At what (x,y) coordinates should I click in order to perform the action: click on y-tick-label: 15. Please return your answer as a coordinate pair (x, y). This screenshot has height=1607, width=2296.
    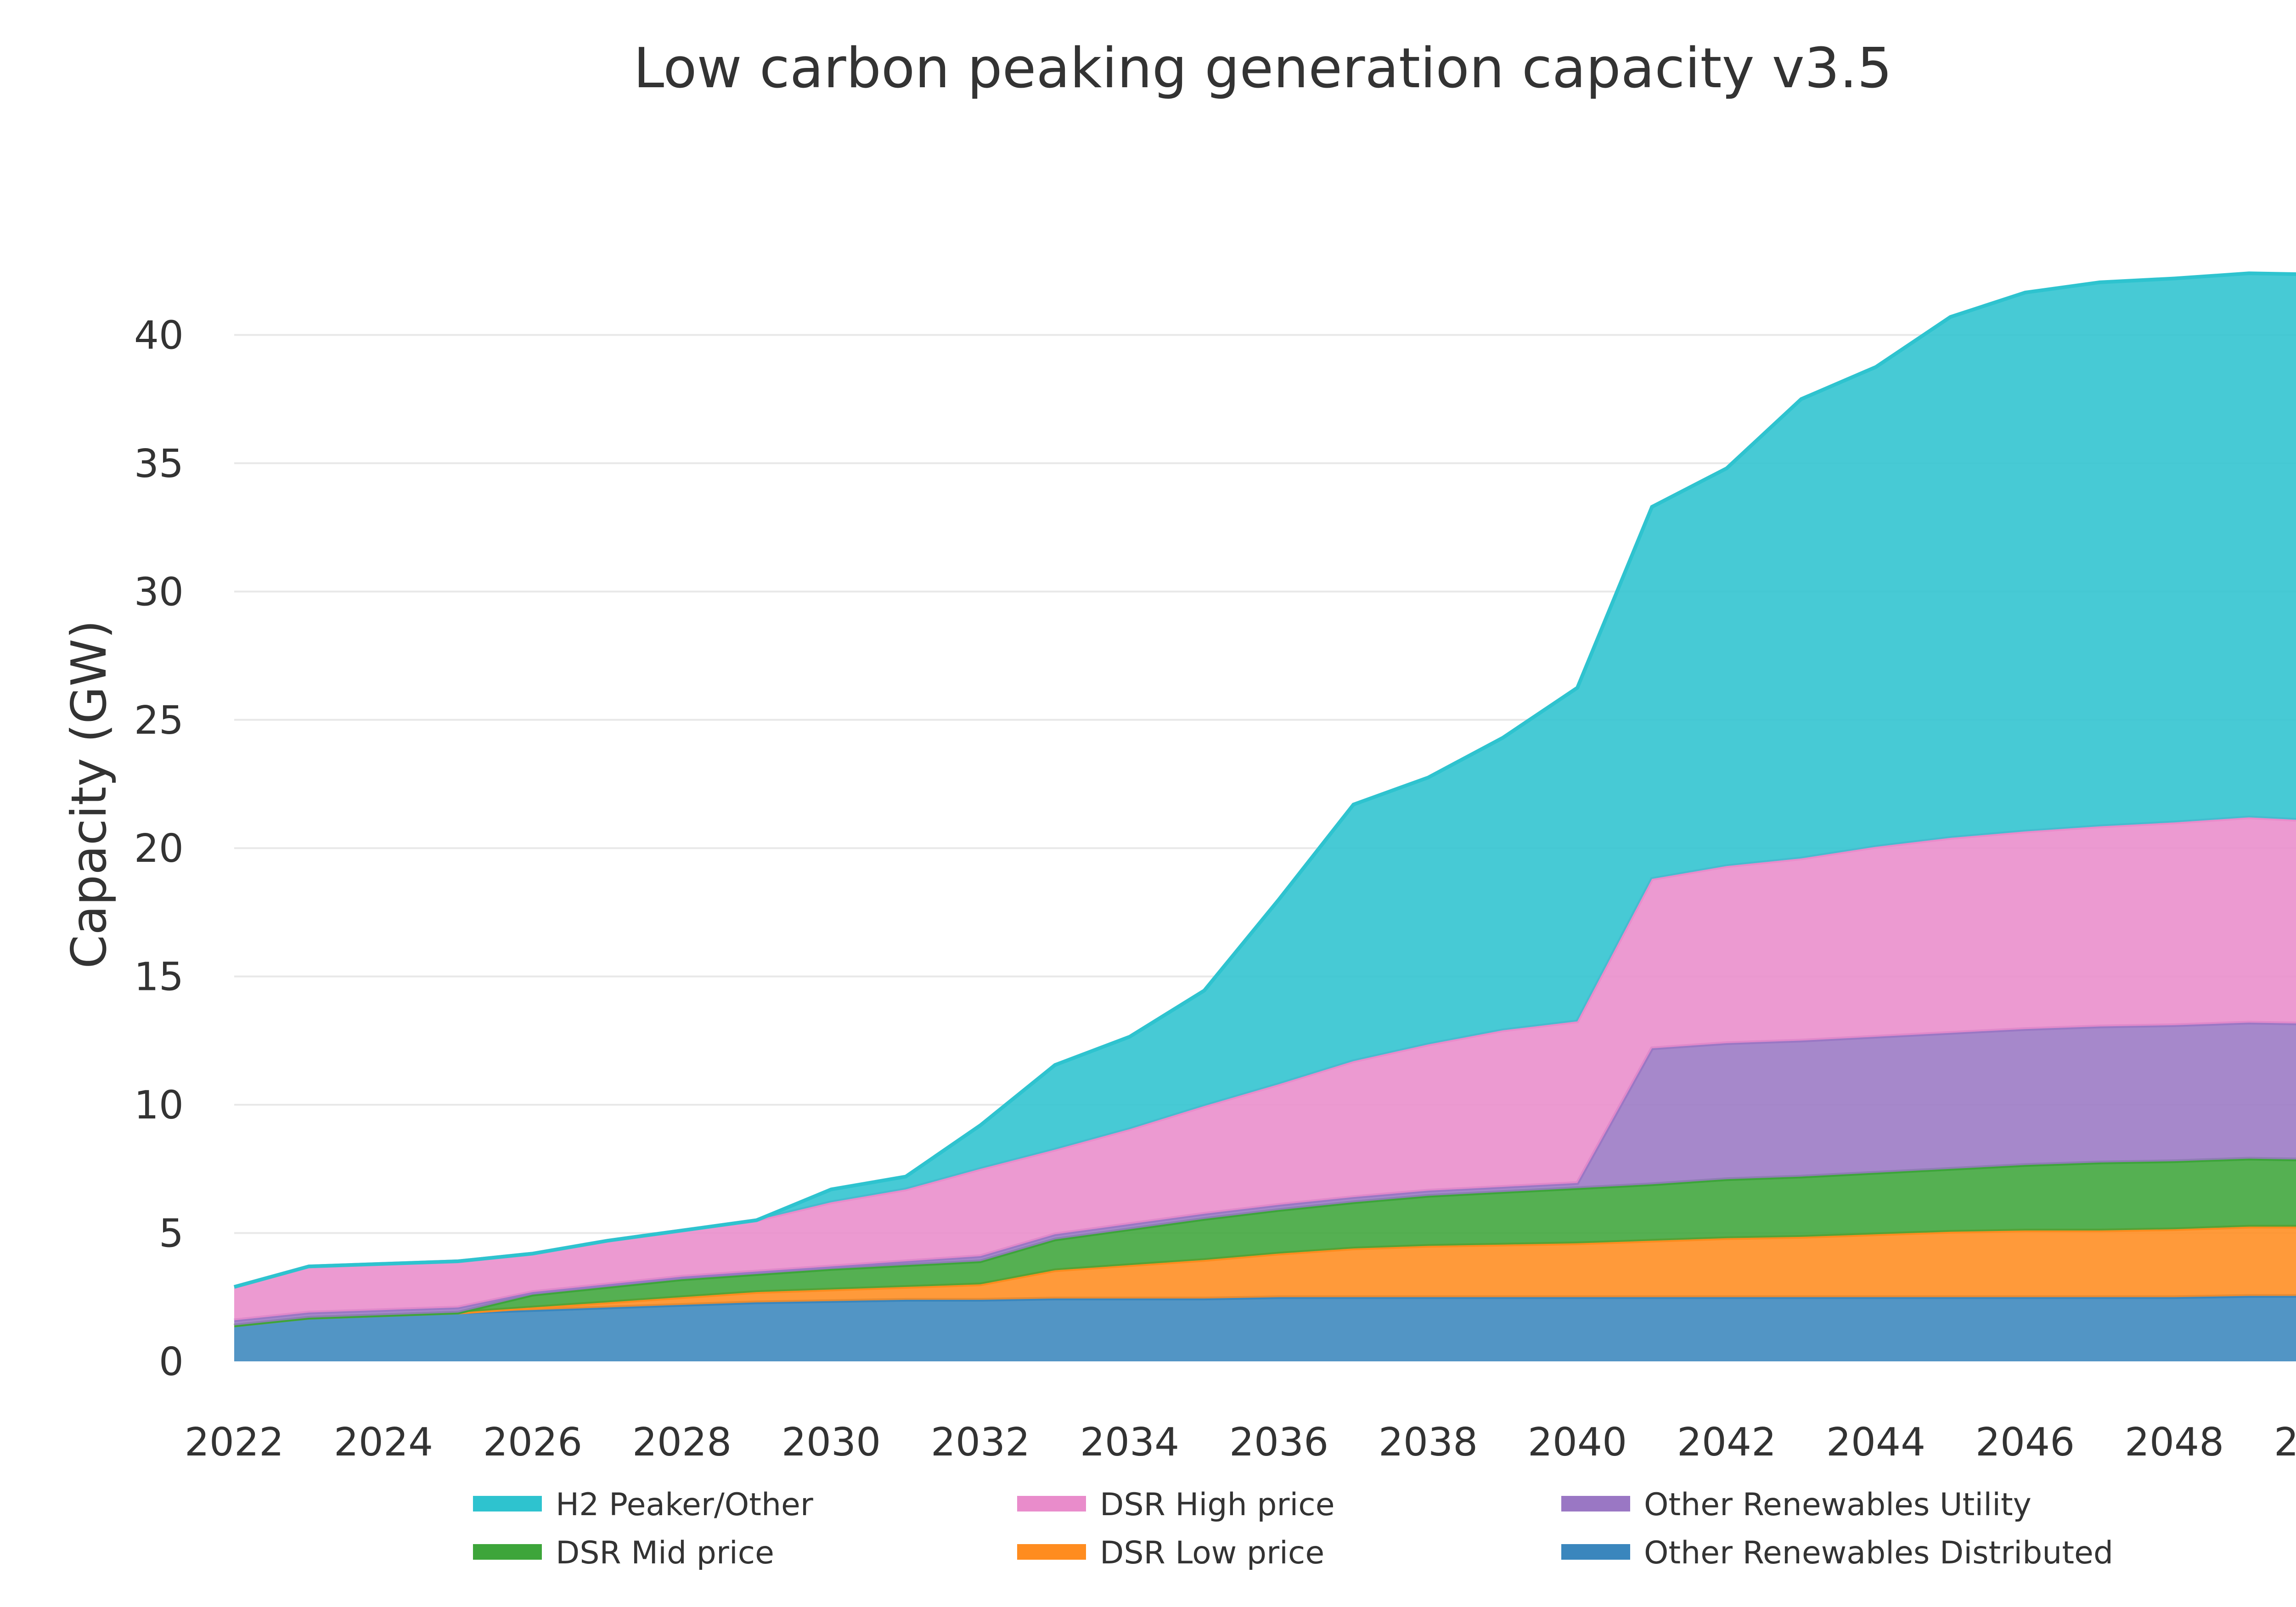
    Looking at the image, I should click on (159, 977).